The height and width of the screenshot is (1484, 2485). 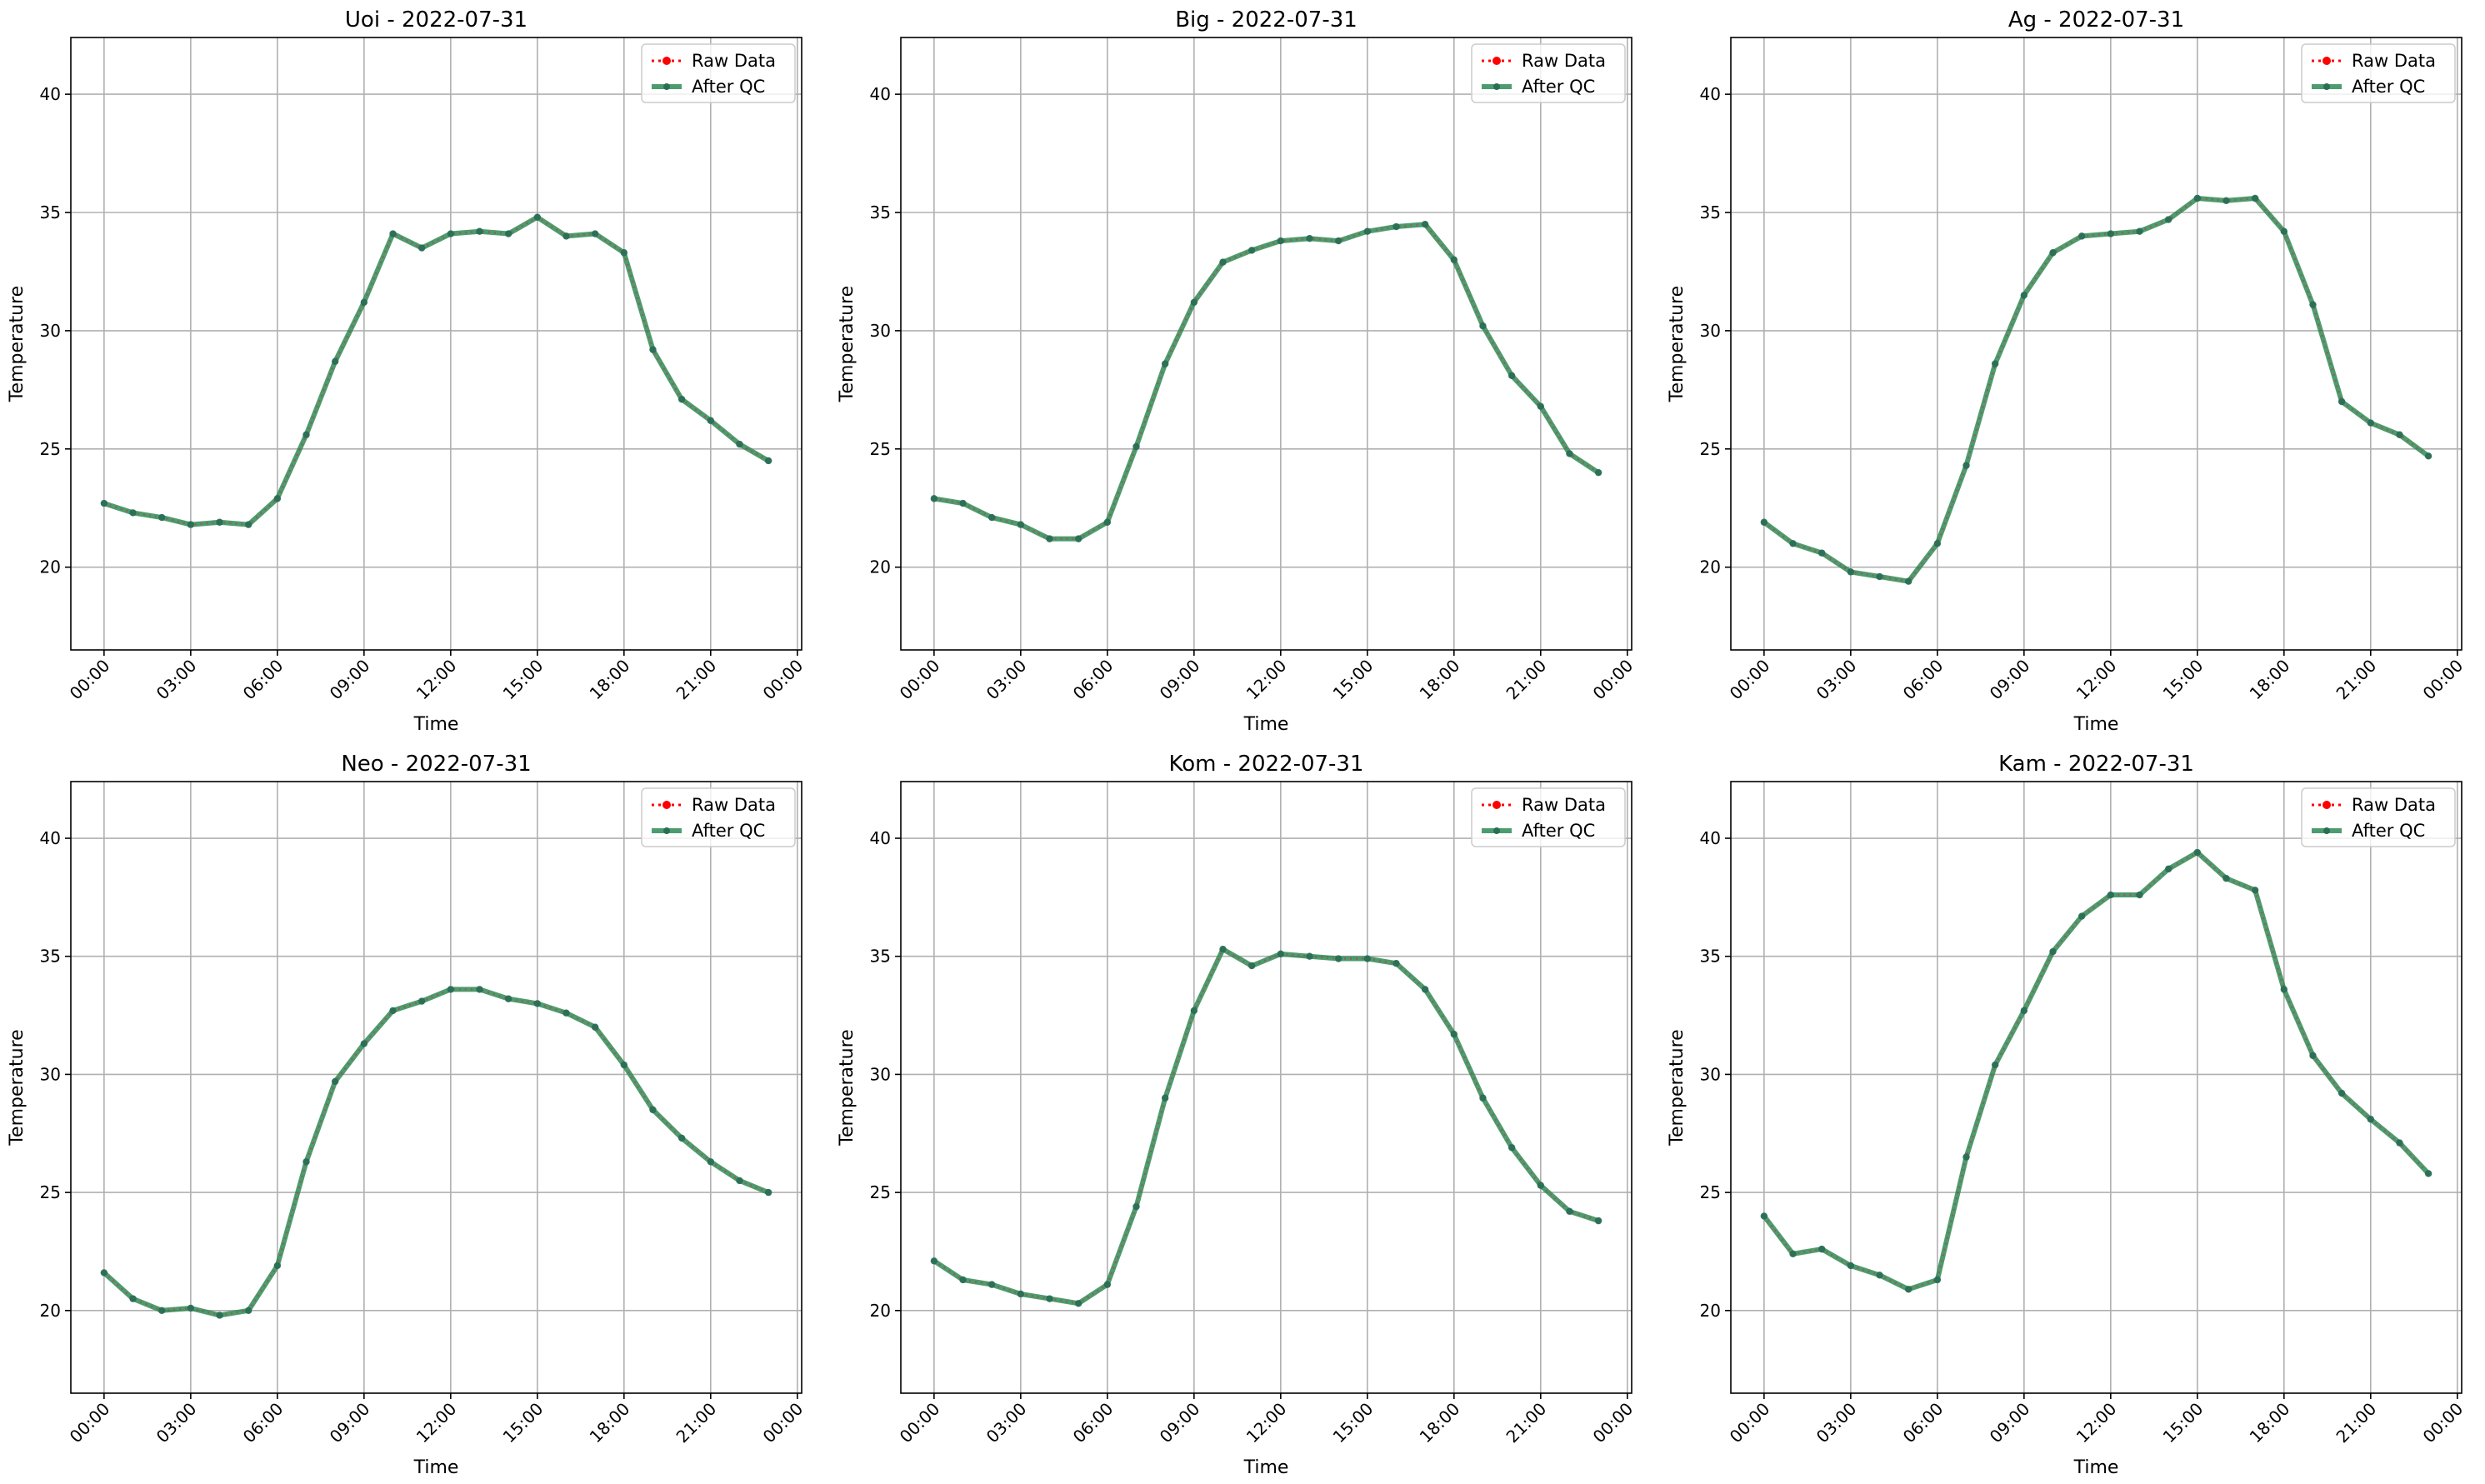 I want to click on chart-title: Uoi - 2022-07-31, so click(x=436, y=19).